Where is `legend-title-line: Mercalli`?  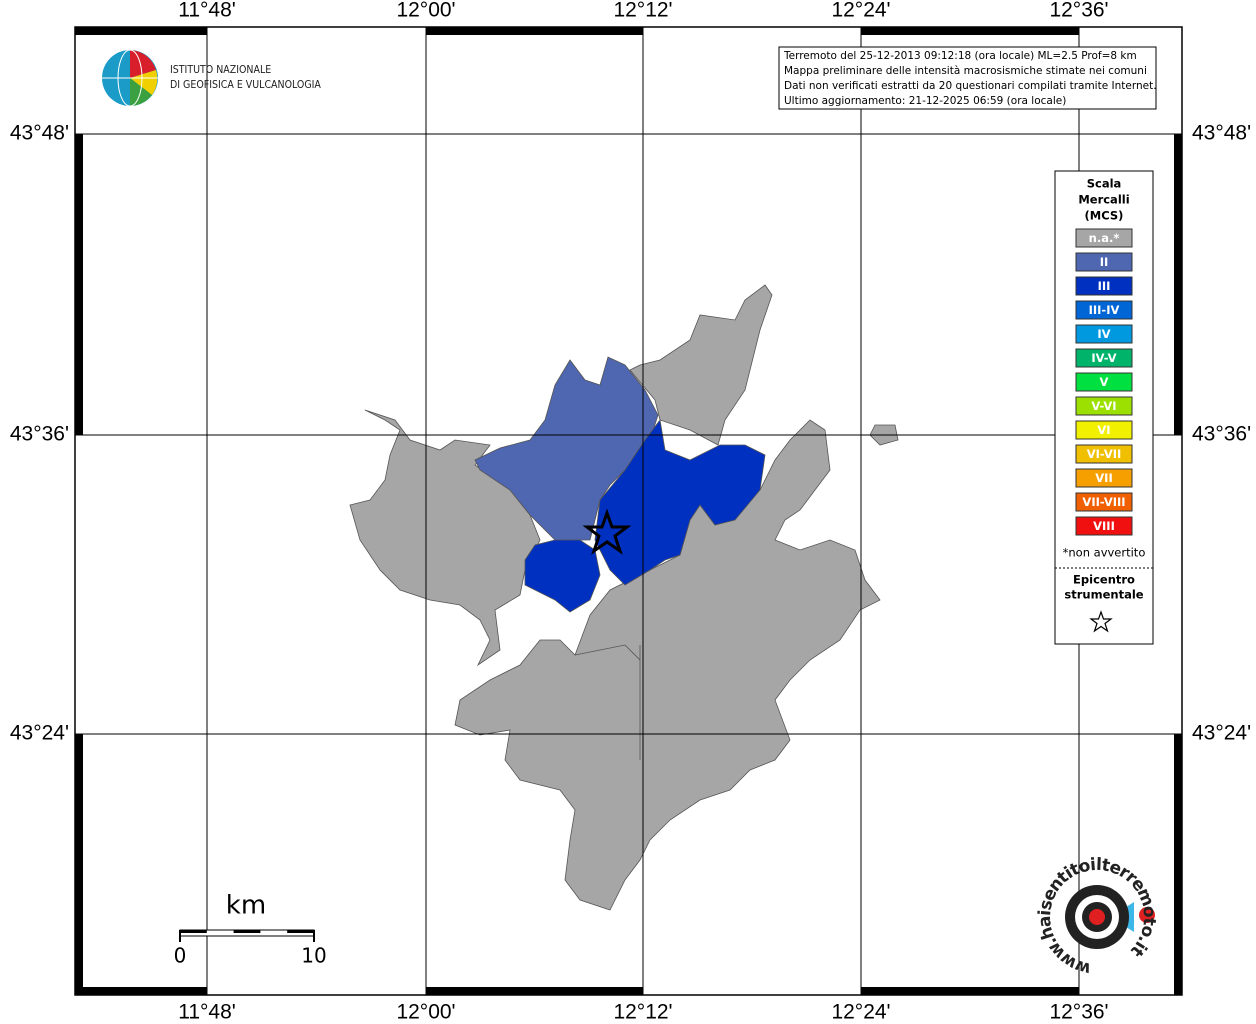 legend-title-line: Mercalli is located at coordinates (1103, 200).